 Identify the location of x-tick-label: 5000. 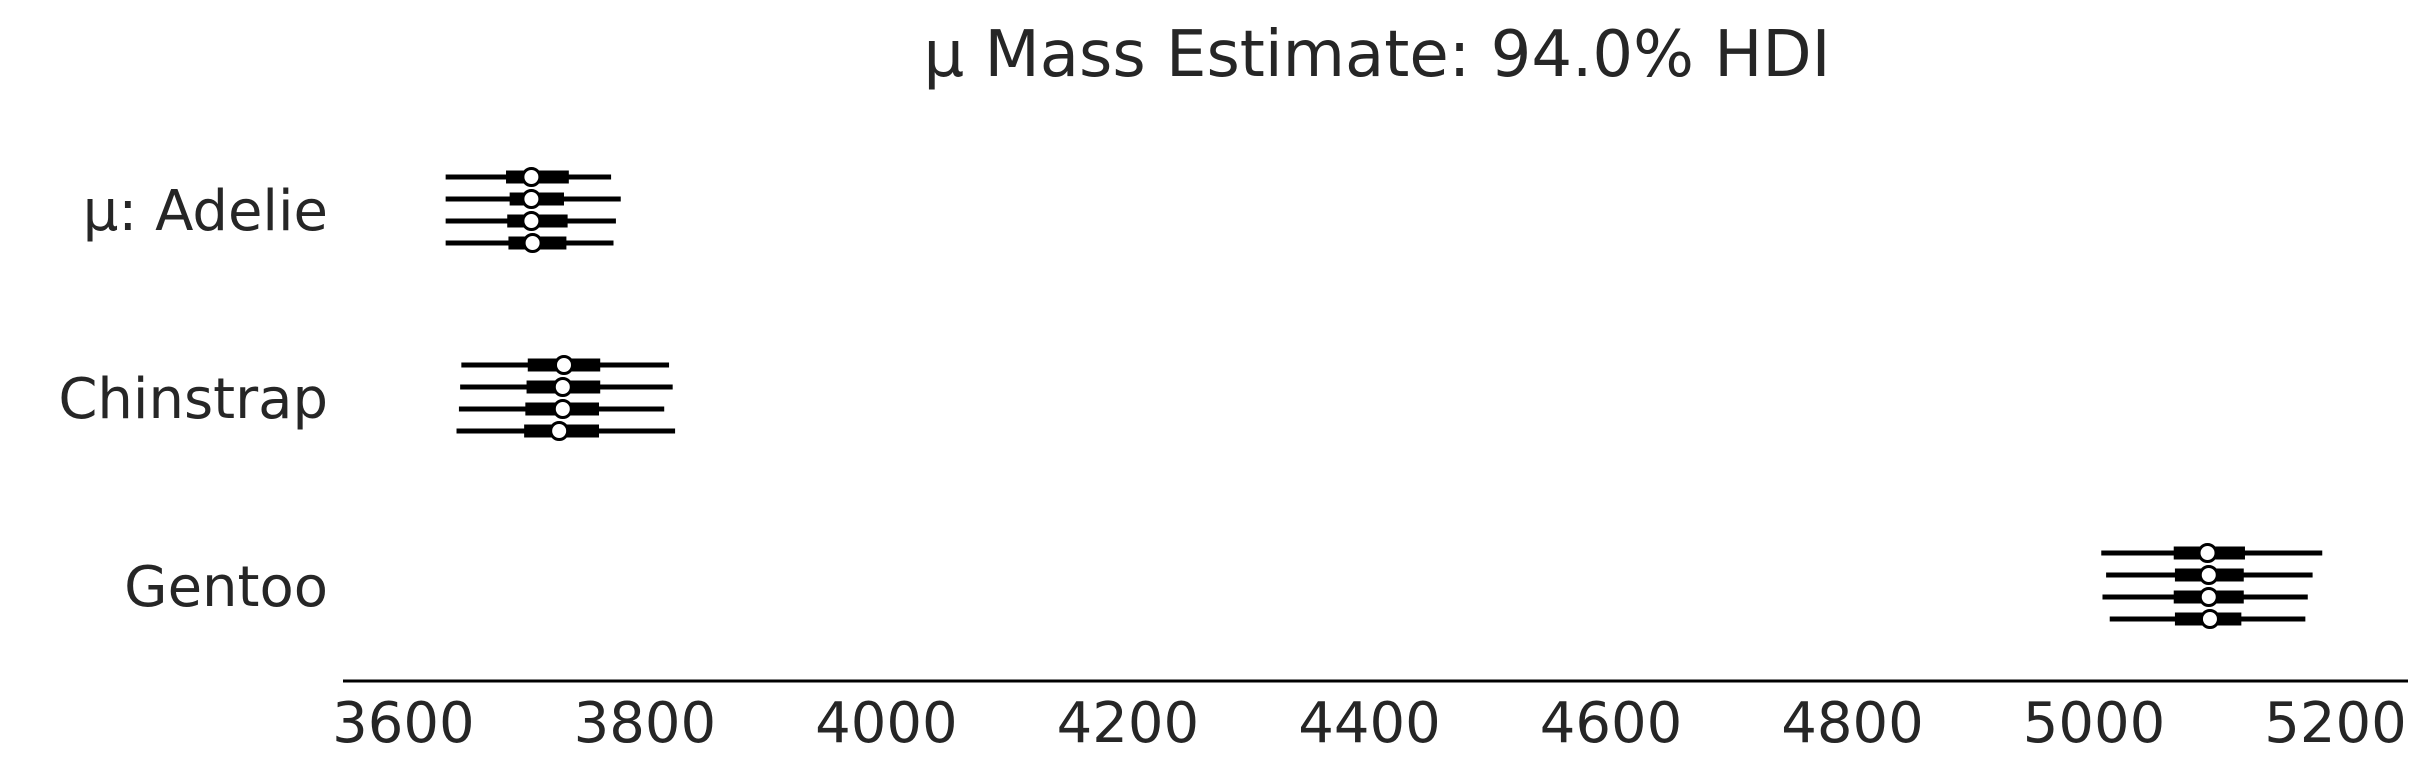
(2094, 723).